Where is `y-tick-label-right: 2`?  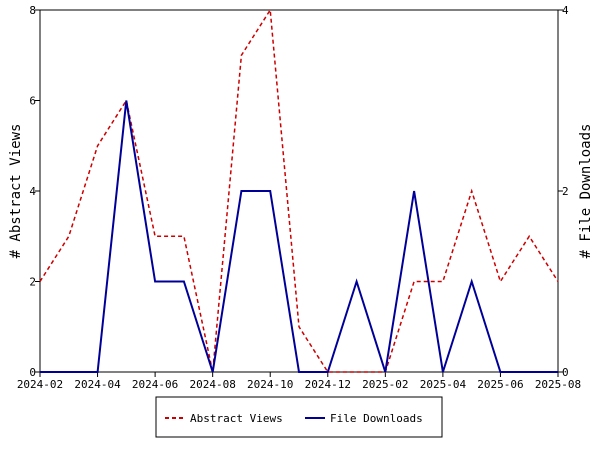
y-tick-label-right: 2 is located at coordinates (565, 191).